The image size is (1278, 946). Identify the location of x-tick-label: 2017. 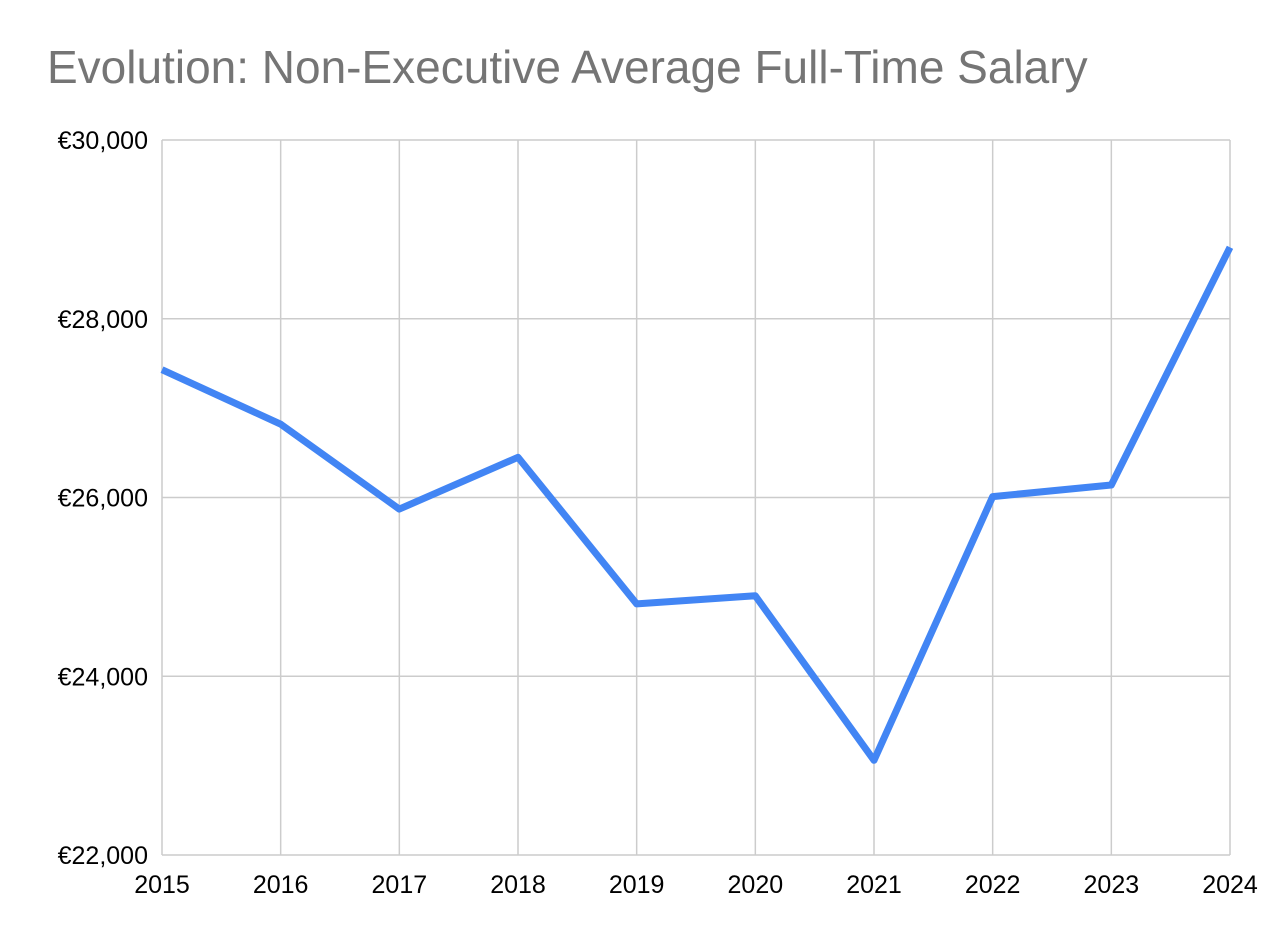
(400, 885).